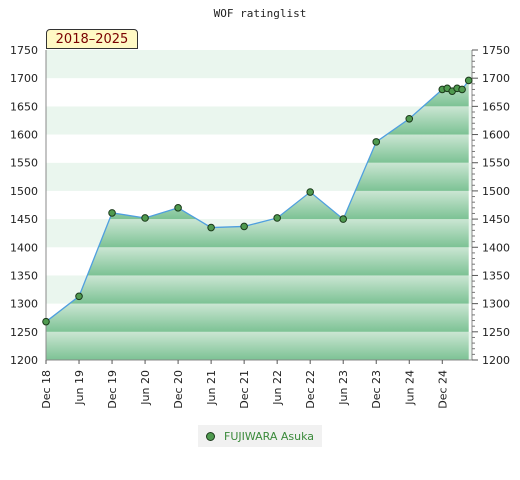 The width and height of the screenshot is (520, 480). Describe the element at coordinates (210, 436) in the screenshot. I see `legend-marker` at that location.